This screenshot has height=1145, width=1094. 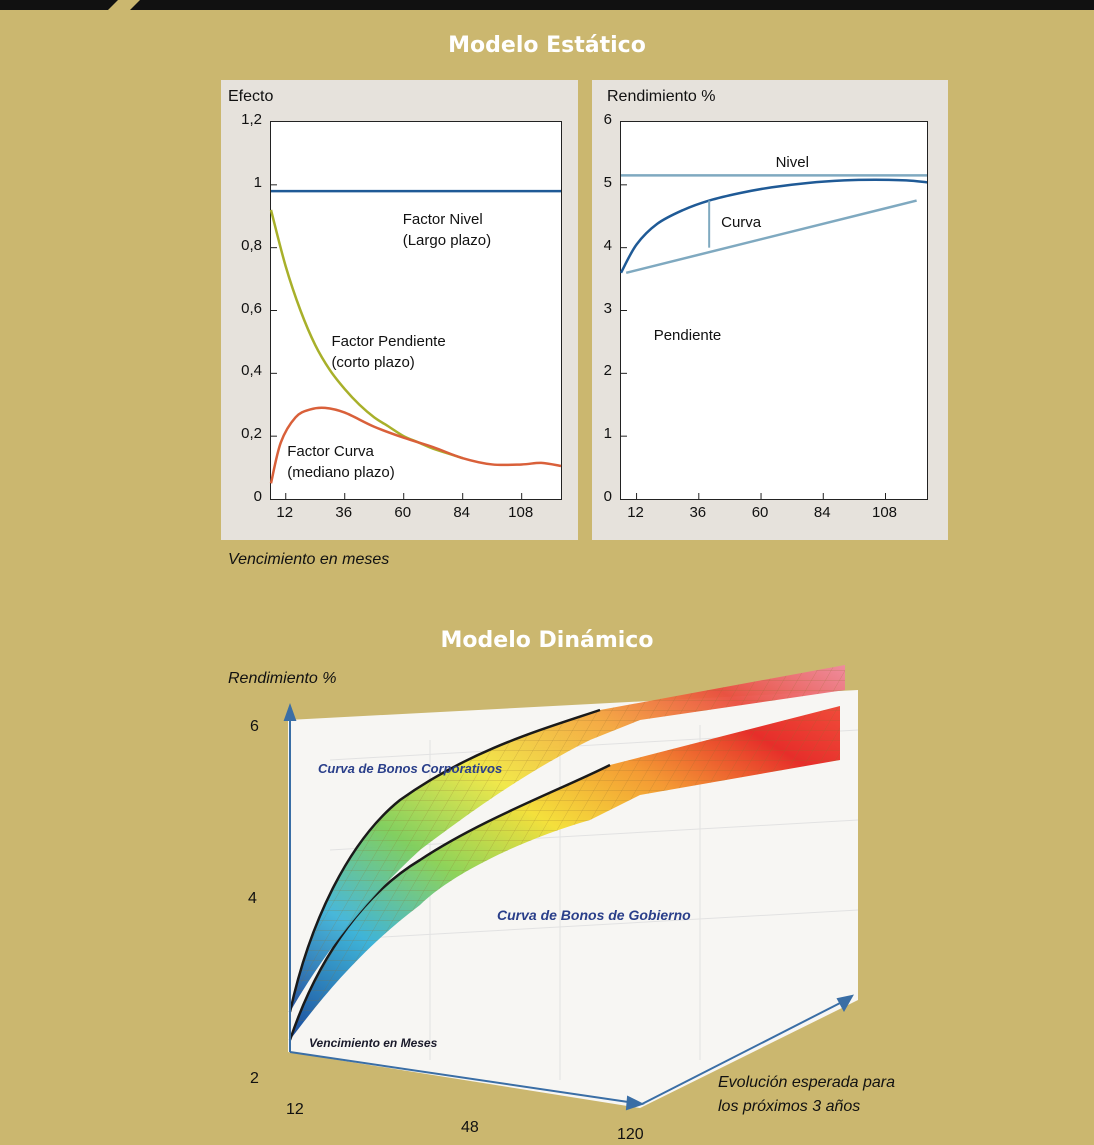 I want to click on y-tick-label: 4, so click(x=607, y=245).